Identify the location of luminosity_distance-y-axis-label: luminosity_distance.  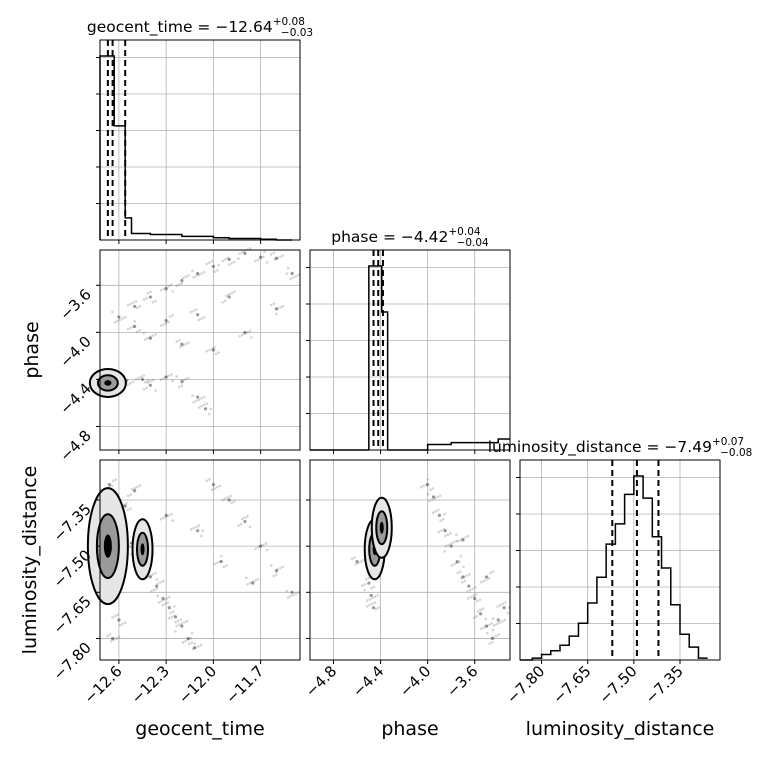
(30, 560).